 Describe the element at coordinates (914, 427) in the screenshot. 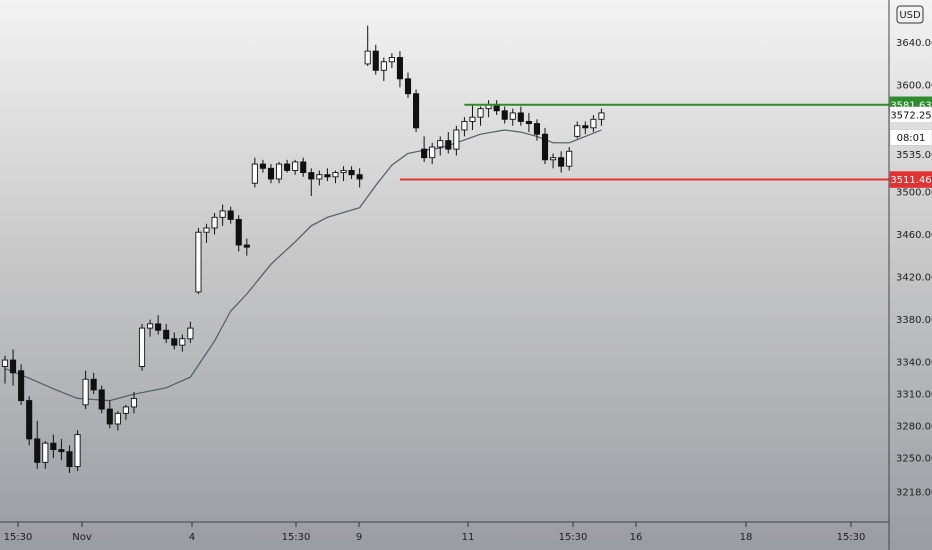

I see `price-tick-label: 3280.00` at that location.